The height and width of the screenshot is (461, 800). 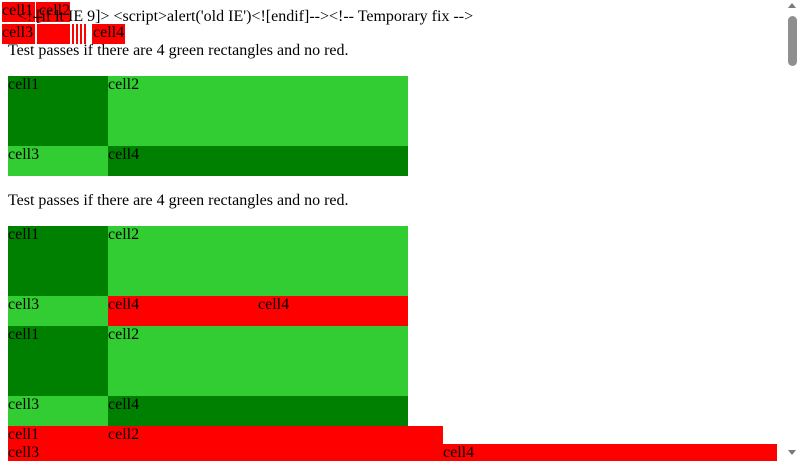 What do you see at coordinates (53, 34) in the screenshot?
I see `top-cell-empty-box` at bounding box center [53, 34].